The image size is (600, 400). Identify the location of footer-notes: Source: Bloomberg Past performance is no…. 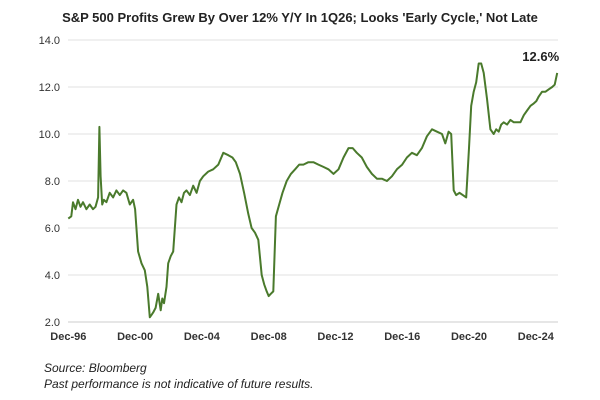
(178, 376).